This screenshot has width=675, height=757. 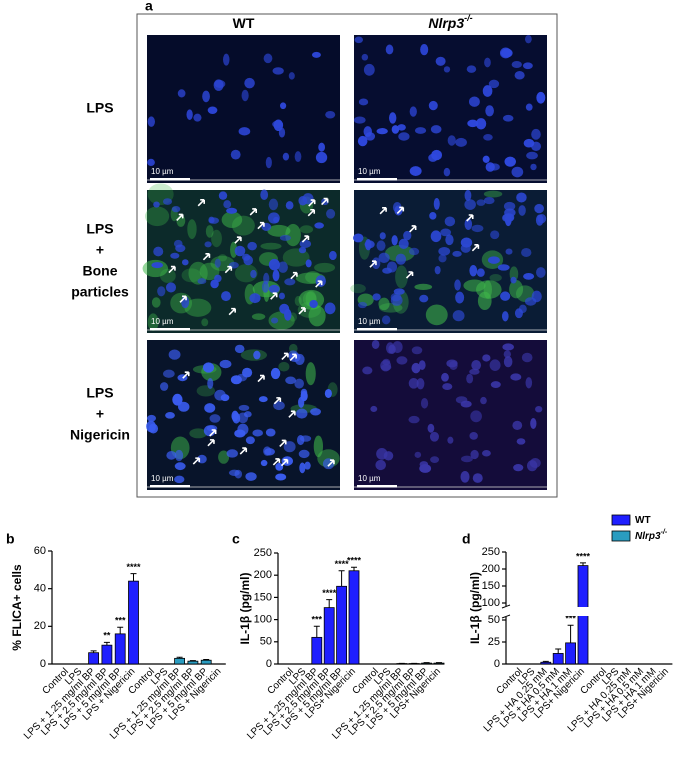 I want to click on significance: ***, so click(x=570, y=619).